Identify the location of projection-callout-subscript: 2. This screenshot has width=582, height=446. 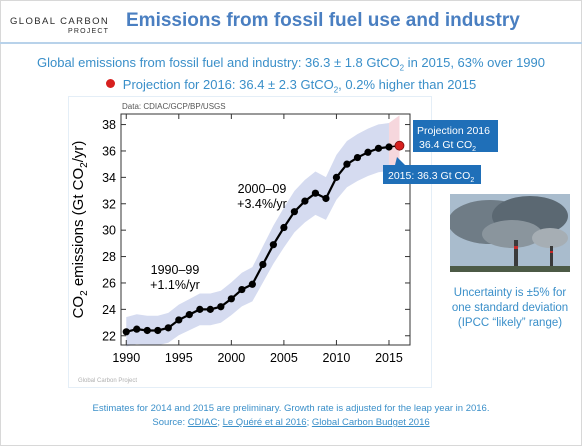
(474, 149).